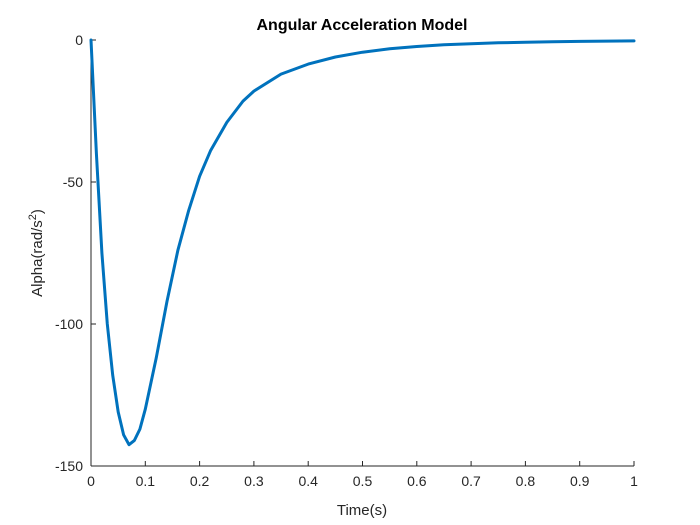  What do you see at coordinates (580, 481) in the screenshot?
I see `x-tick-label: 0.9` at bounding box center [580, 481].